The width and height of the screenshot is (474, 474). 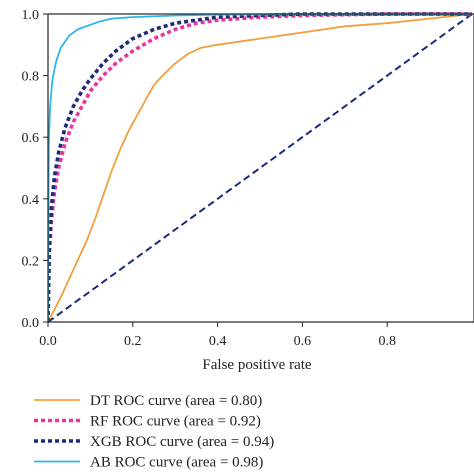 I want to click on y-tick-label: 0.4, so click(x=31, y=200).